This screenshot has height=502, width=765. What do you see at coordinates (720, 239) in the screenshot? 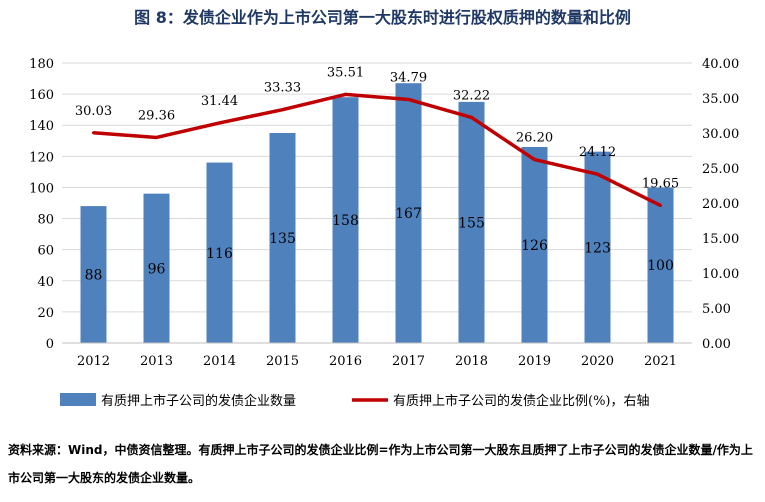
I see `y-right-tick-label: 15.00` at bounding box center [720, 239].